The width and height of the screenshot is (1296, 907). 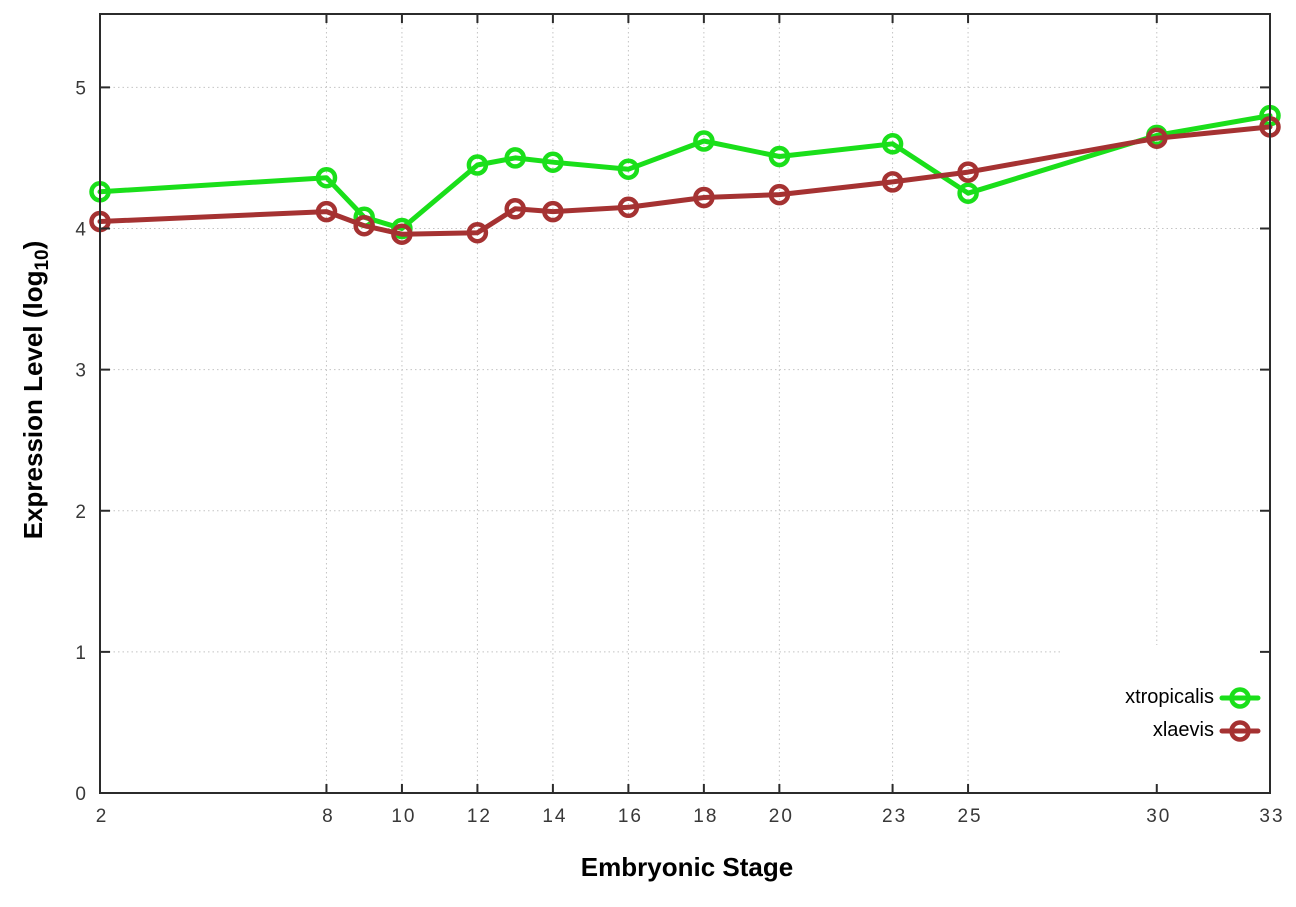 I want to click on legend-marker-xlaevis, so click(x=1240, y=731).